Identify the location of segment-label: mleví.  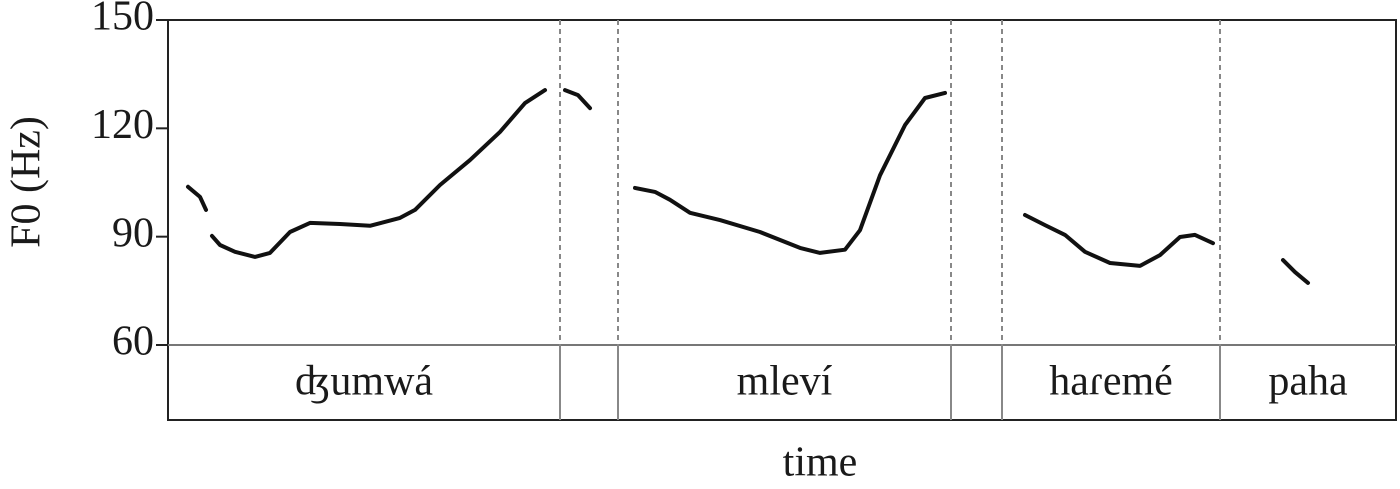
(785, 382).